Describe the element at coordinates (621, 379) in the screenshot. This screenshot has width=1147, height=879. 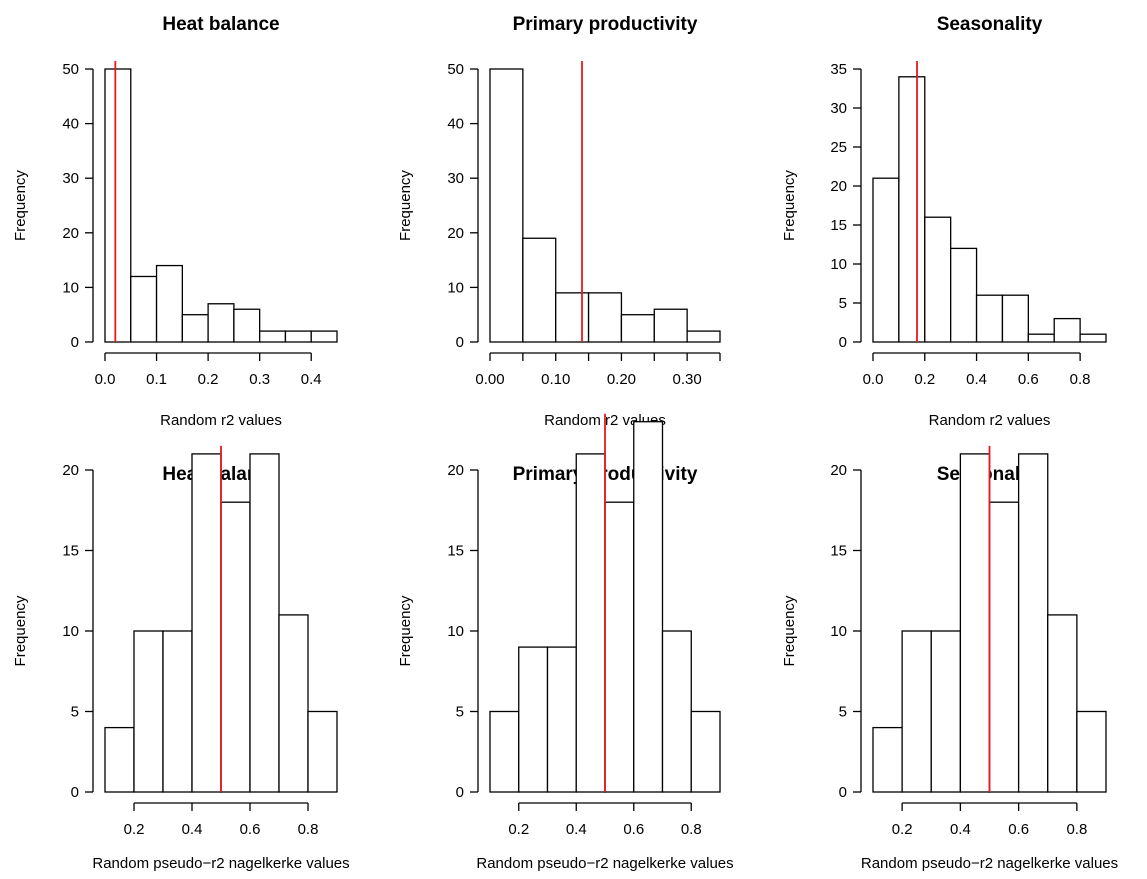
I see `x-tick-label: 0.20` at that location.